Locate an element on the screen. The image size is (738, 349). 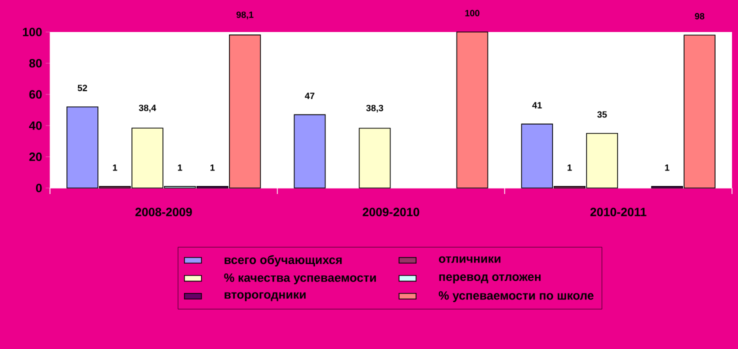
y-tick-label: 60 is located at coordinates (35, 94).